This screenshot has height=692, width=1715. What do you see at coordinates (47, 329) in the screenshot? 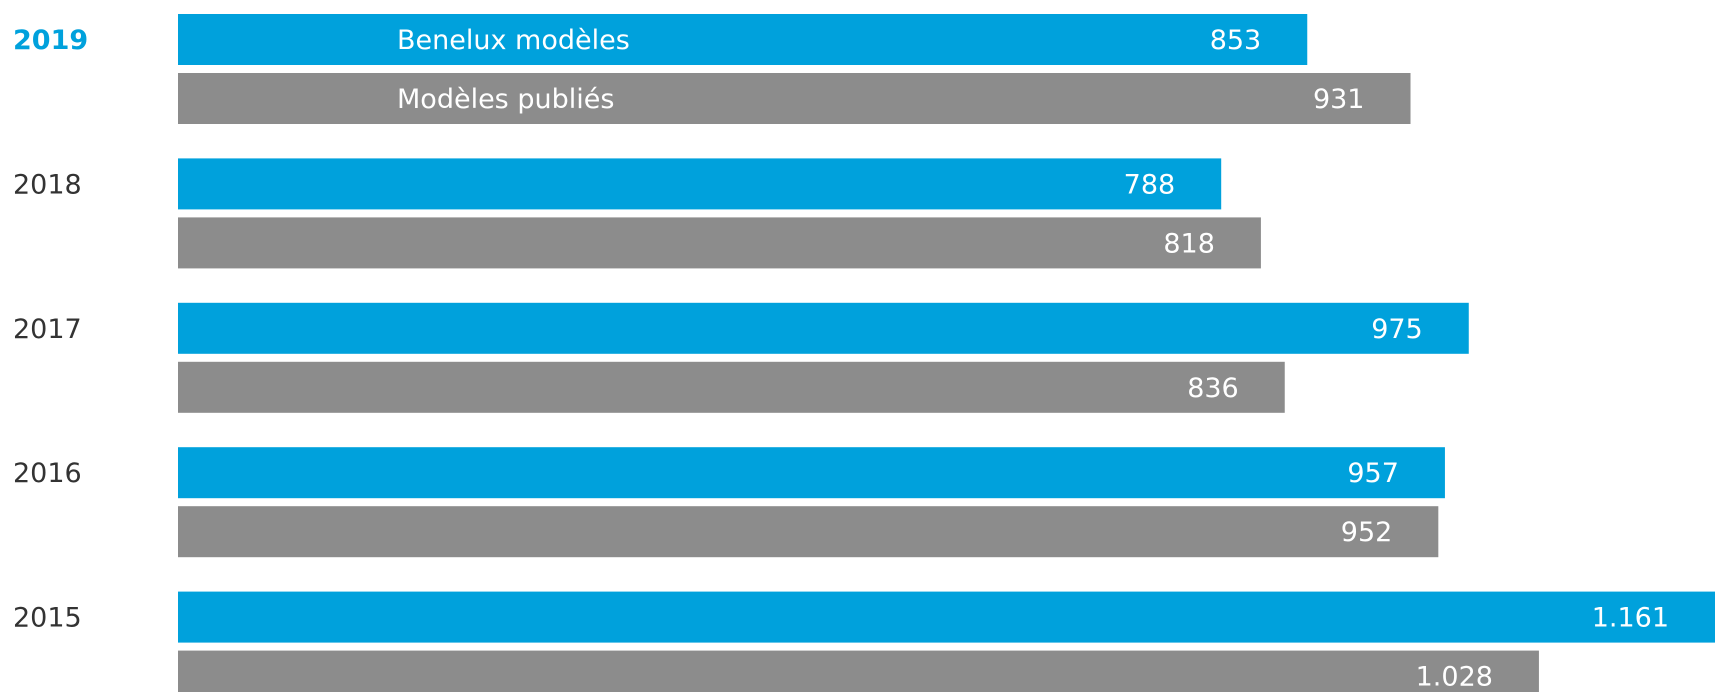
I see `category-label: 2017` at bounding box center [47, 329].